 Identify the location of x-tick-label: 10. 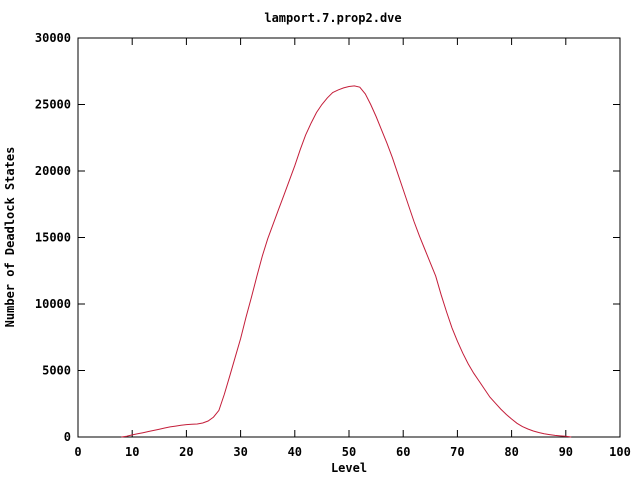
(132, 452).